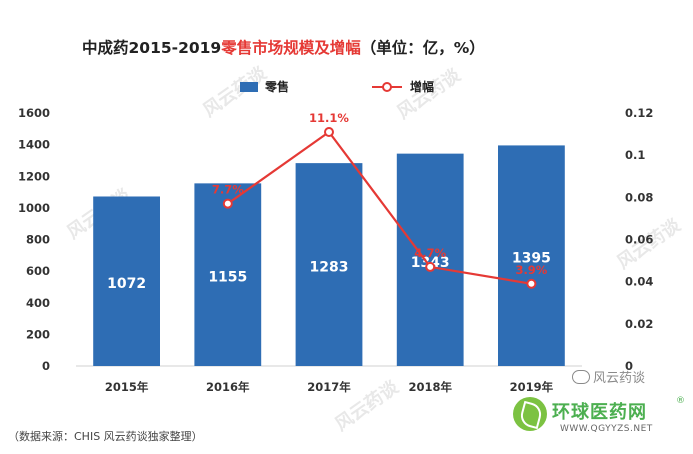 The width and height of the screenshot is (693, 454). What do you see at coordinates (228, 387) in the screenshot?
I see `x-axis-tick-label: 2016年` at bounding box center [228, 387].